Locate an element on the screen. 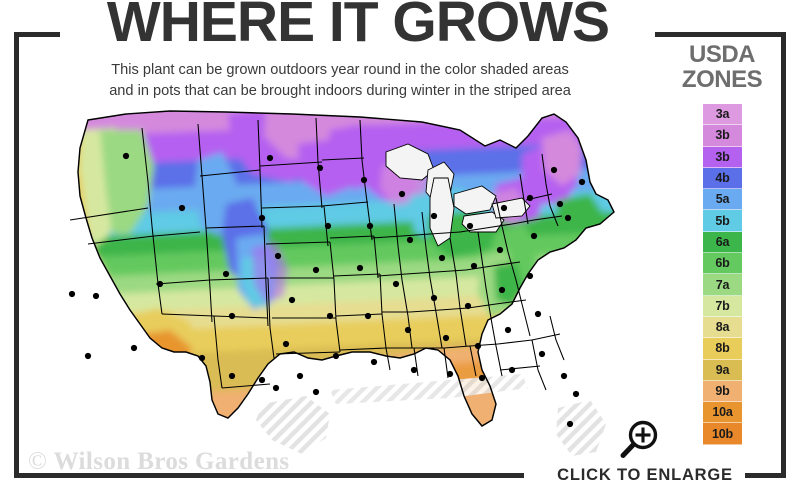 The height and width of the screenshot is (500, 800). legend-swatch-9b-13: 9b is located at coordinates (722, 391).